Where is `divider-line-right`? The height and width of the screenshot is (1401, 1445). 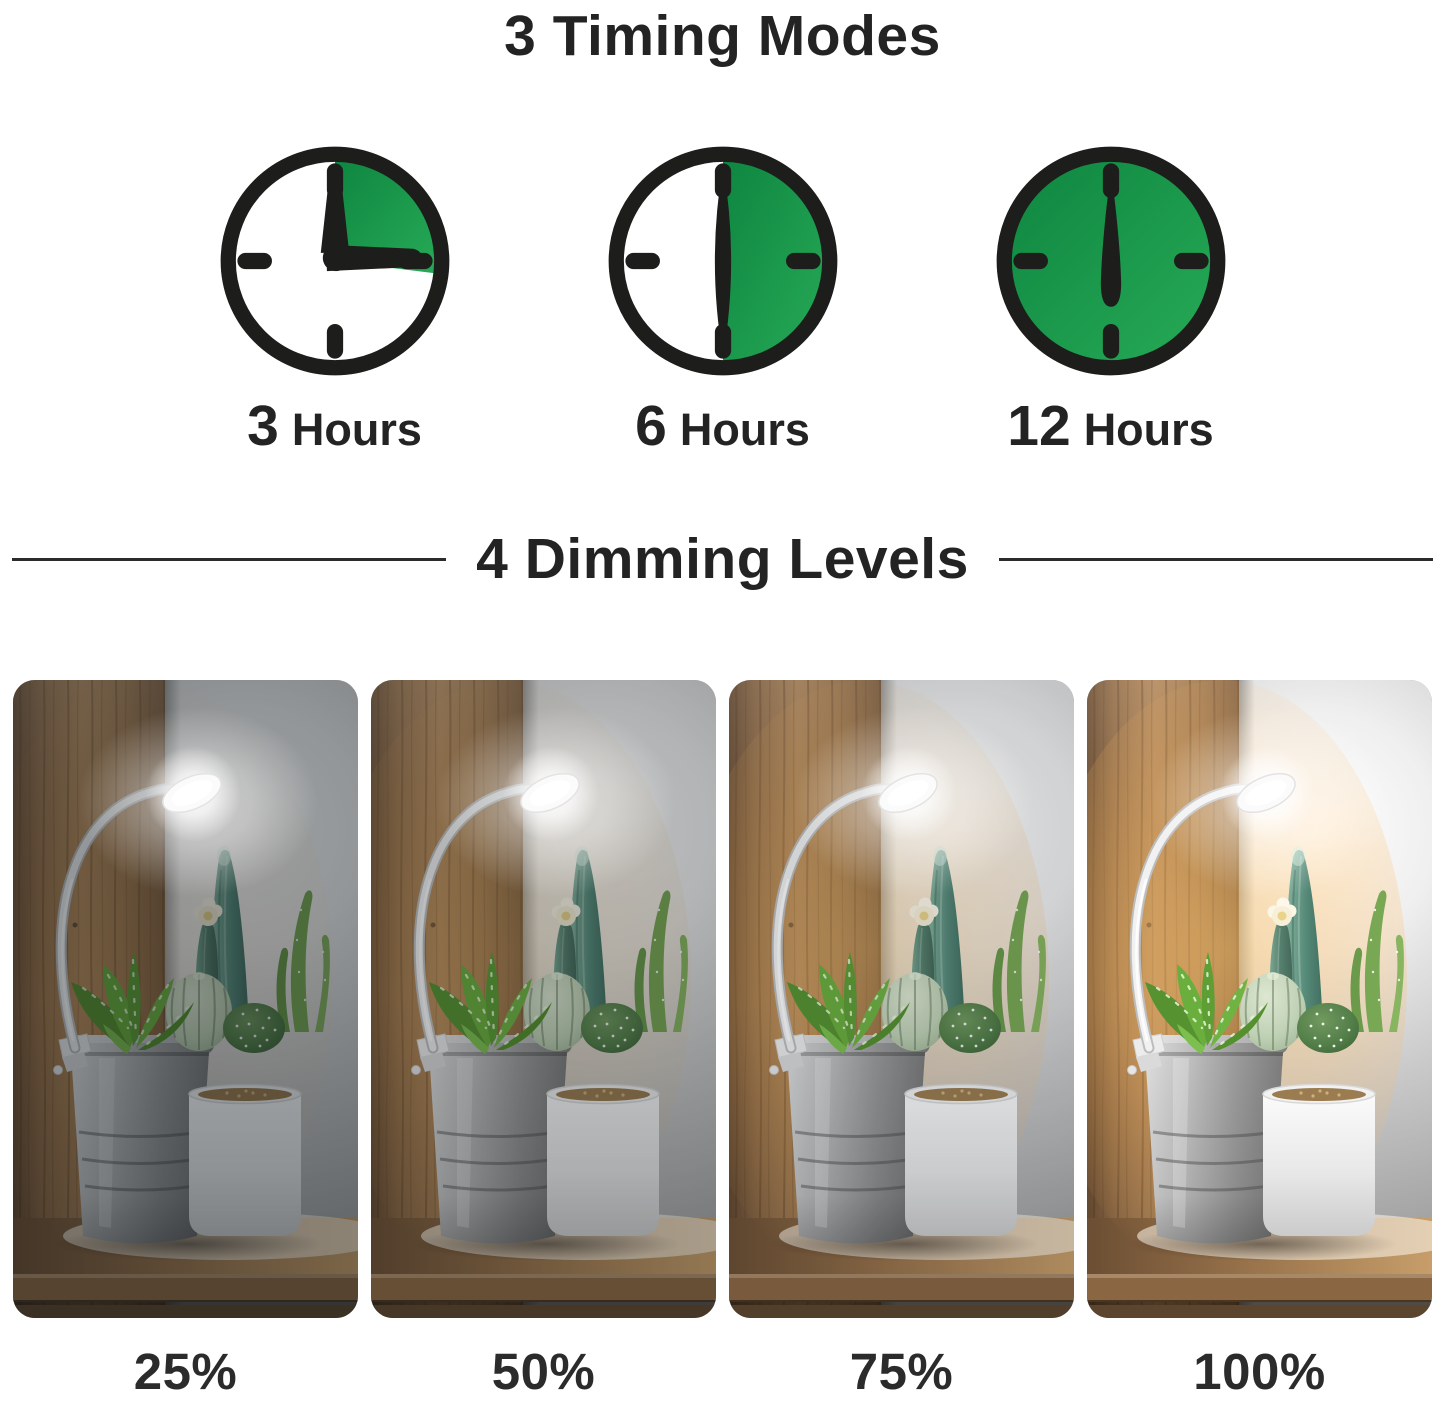 divider-line-right is located at coordinates (1216, 559).